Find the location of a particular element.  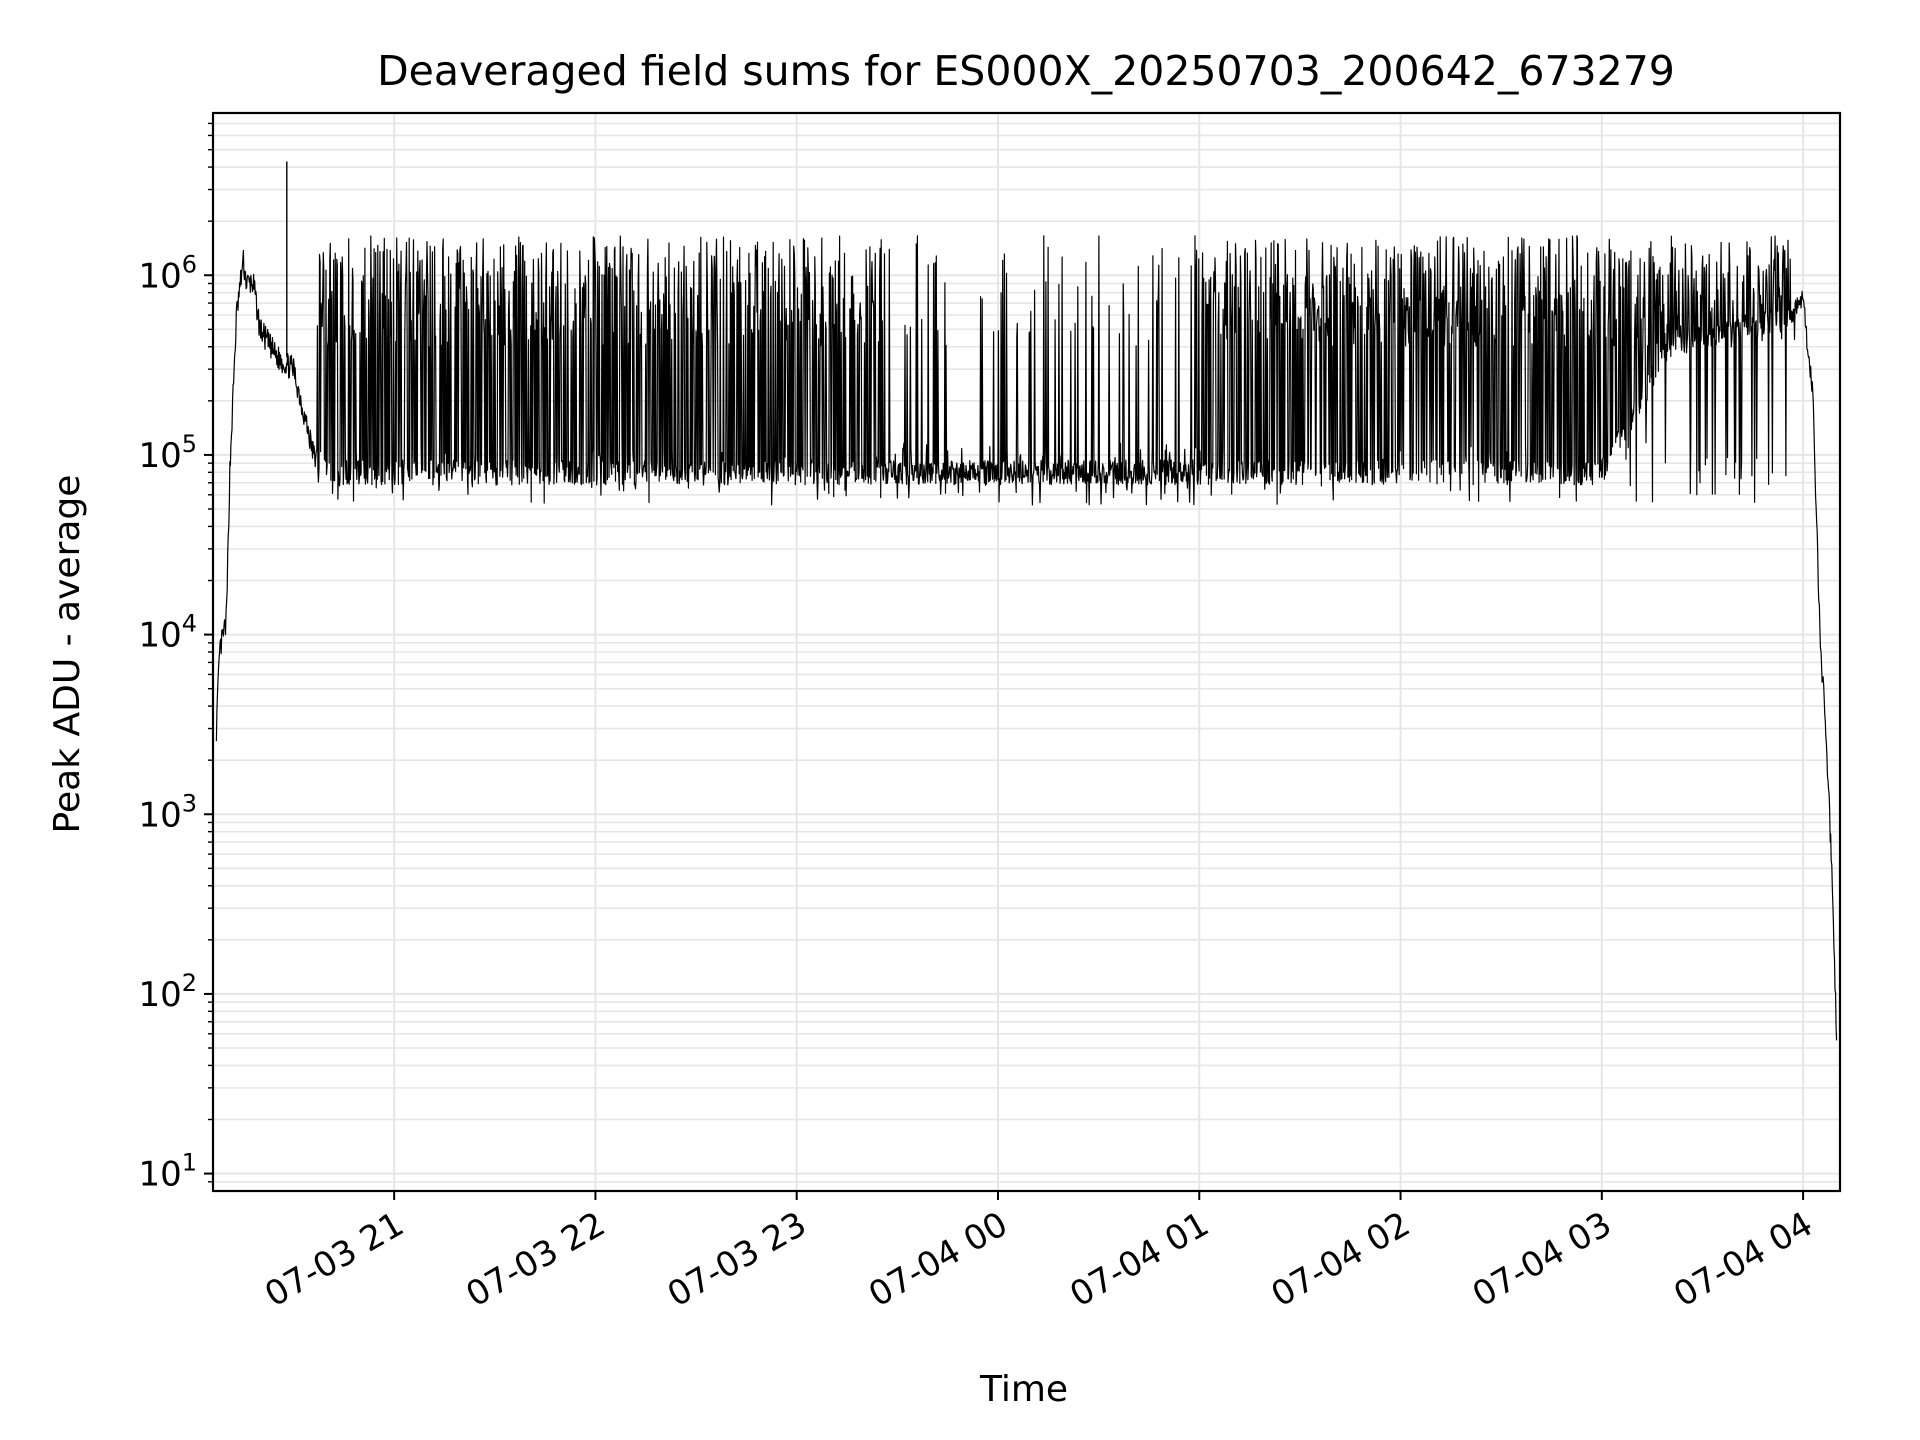

x-tick-label: 07-04 04 is located at coordinates (1743, 1259).